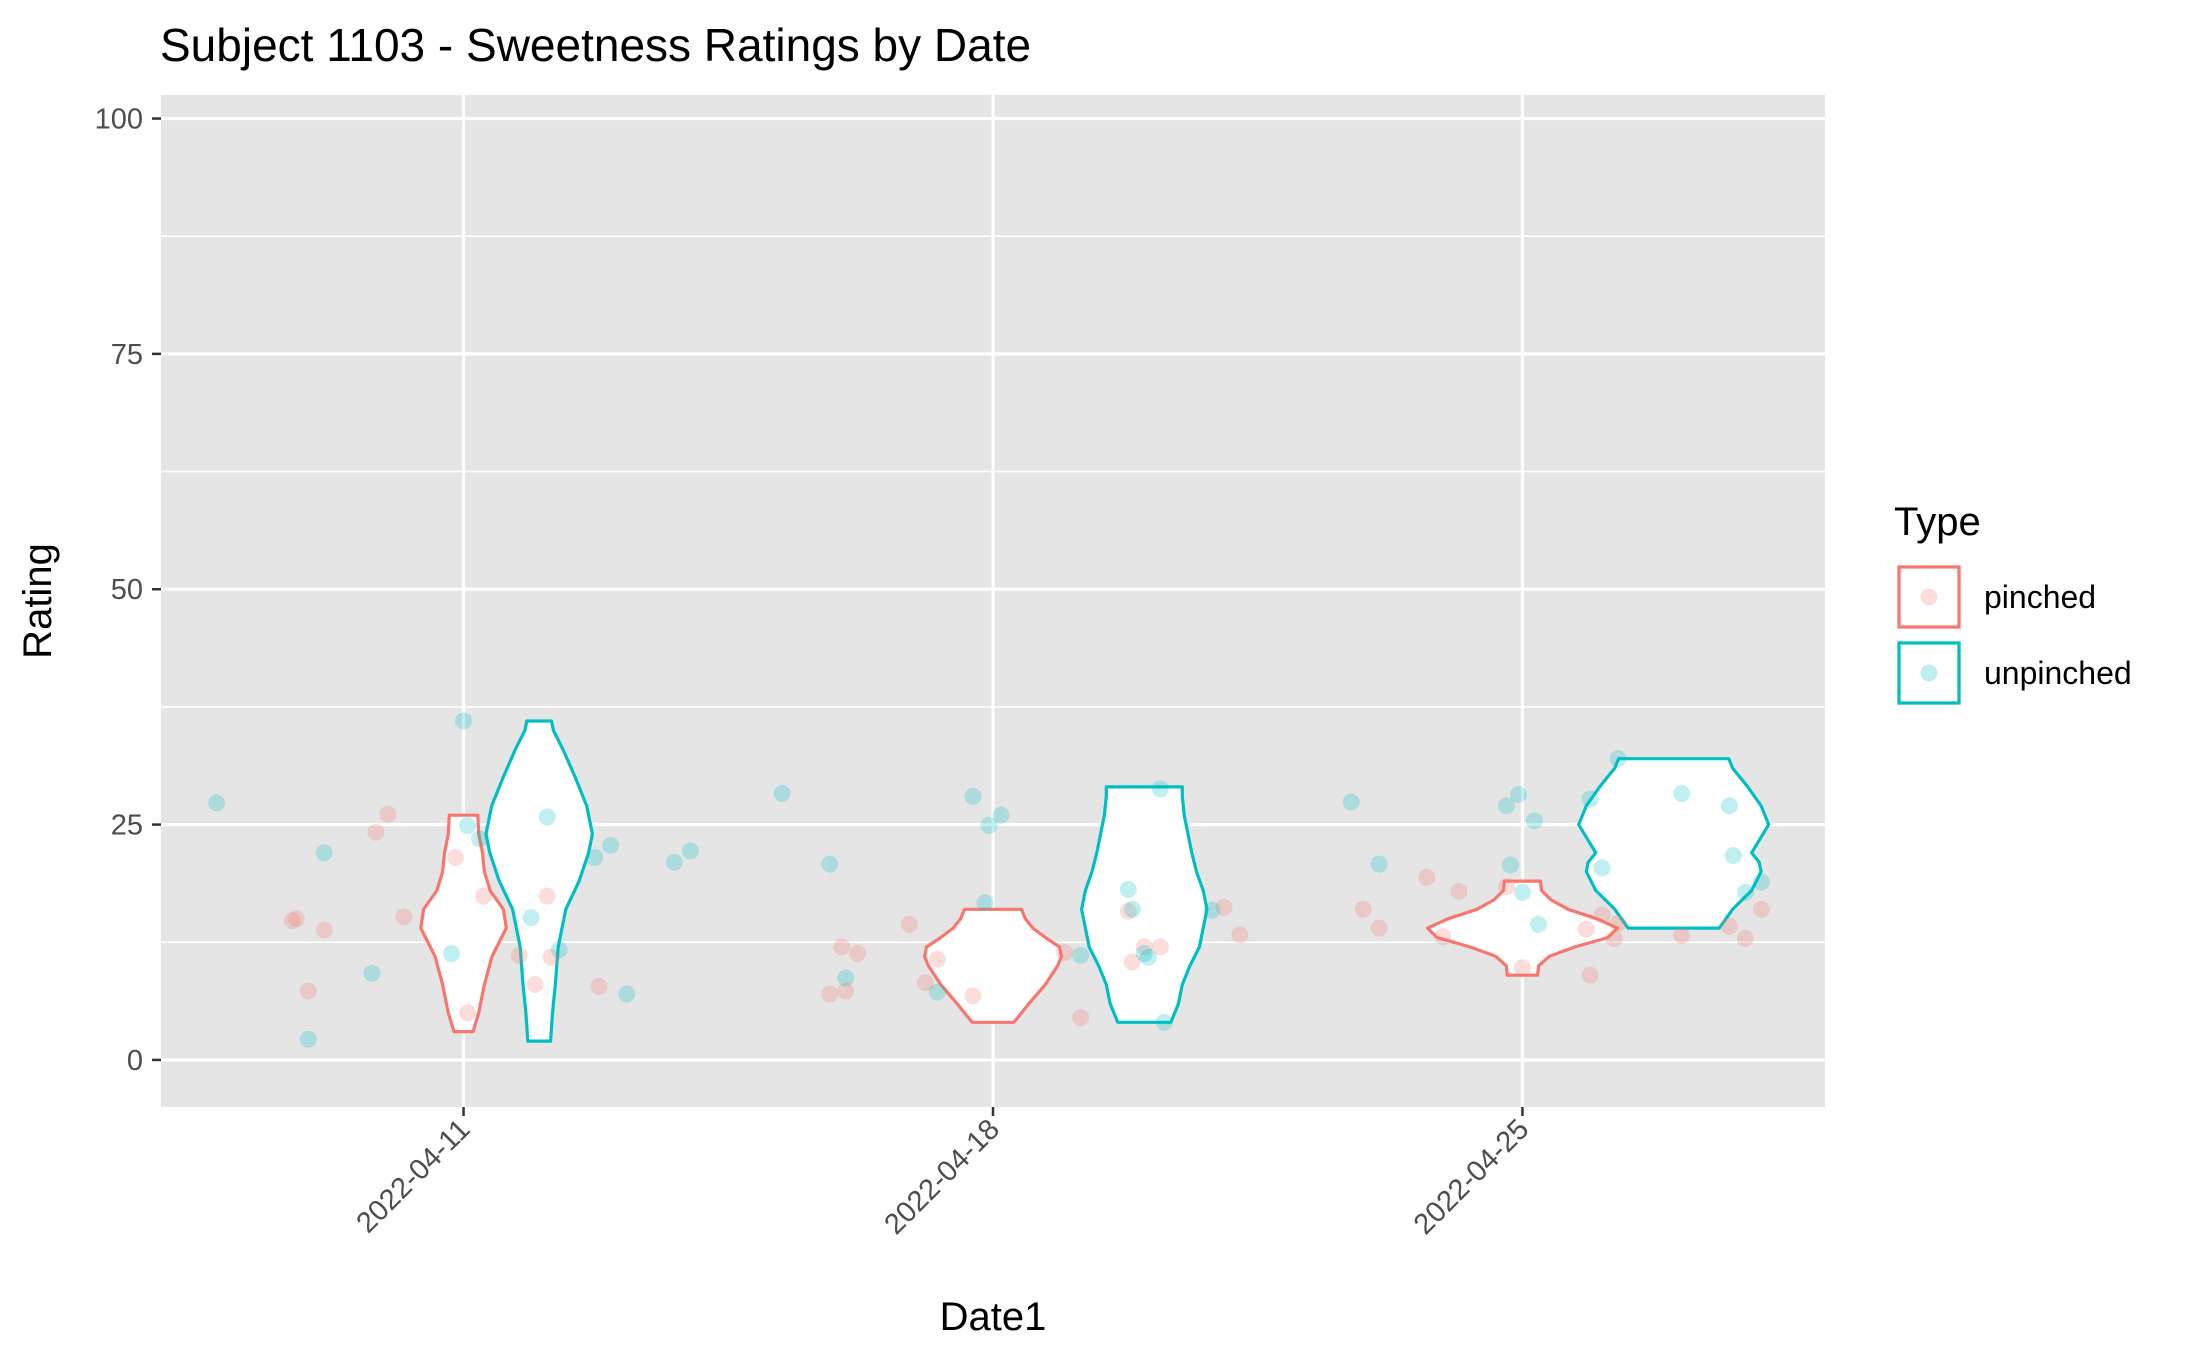 Image resolution: width=2187 pixels, height=1351 pixels. What do you see at coordinates (413, 1176) in the screenshot?
I see `x-tick-label: 2022-04-11` at bounding box center [413, 1176].